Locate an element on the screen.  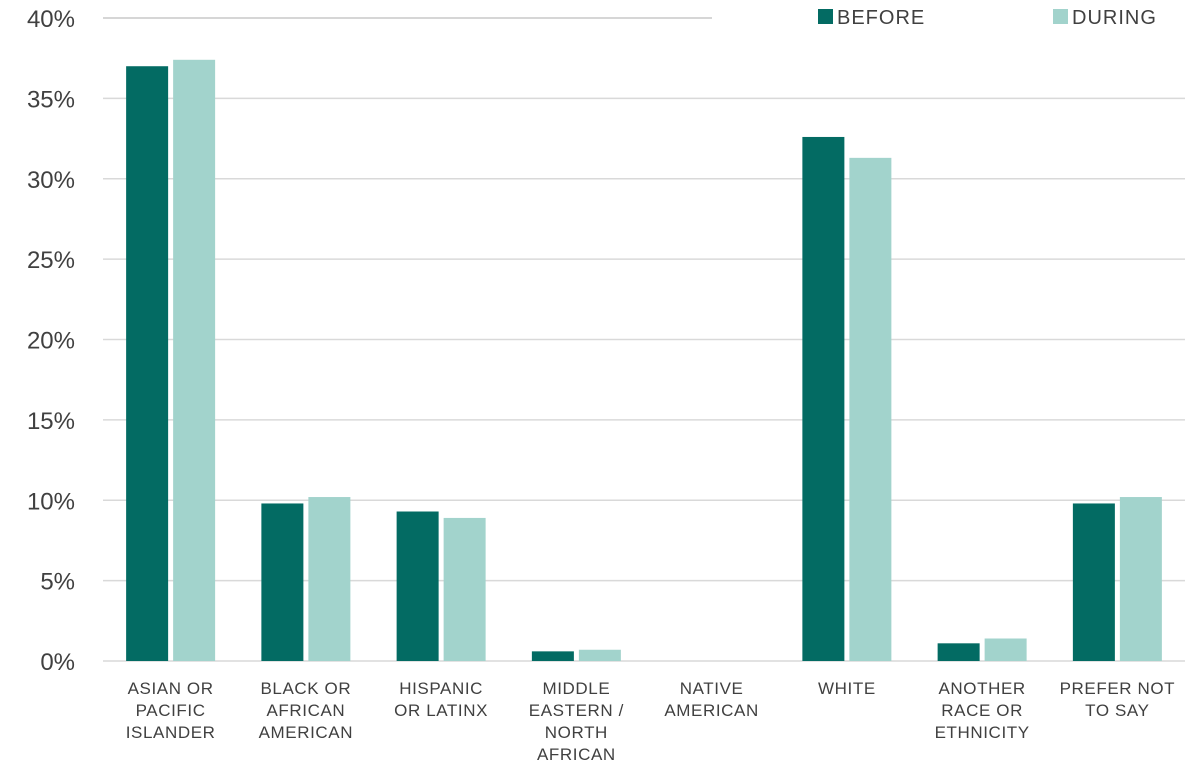
y-tick-label: 30% is located at coordinates (51, 180).